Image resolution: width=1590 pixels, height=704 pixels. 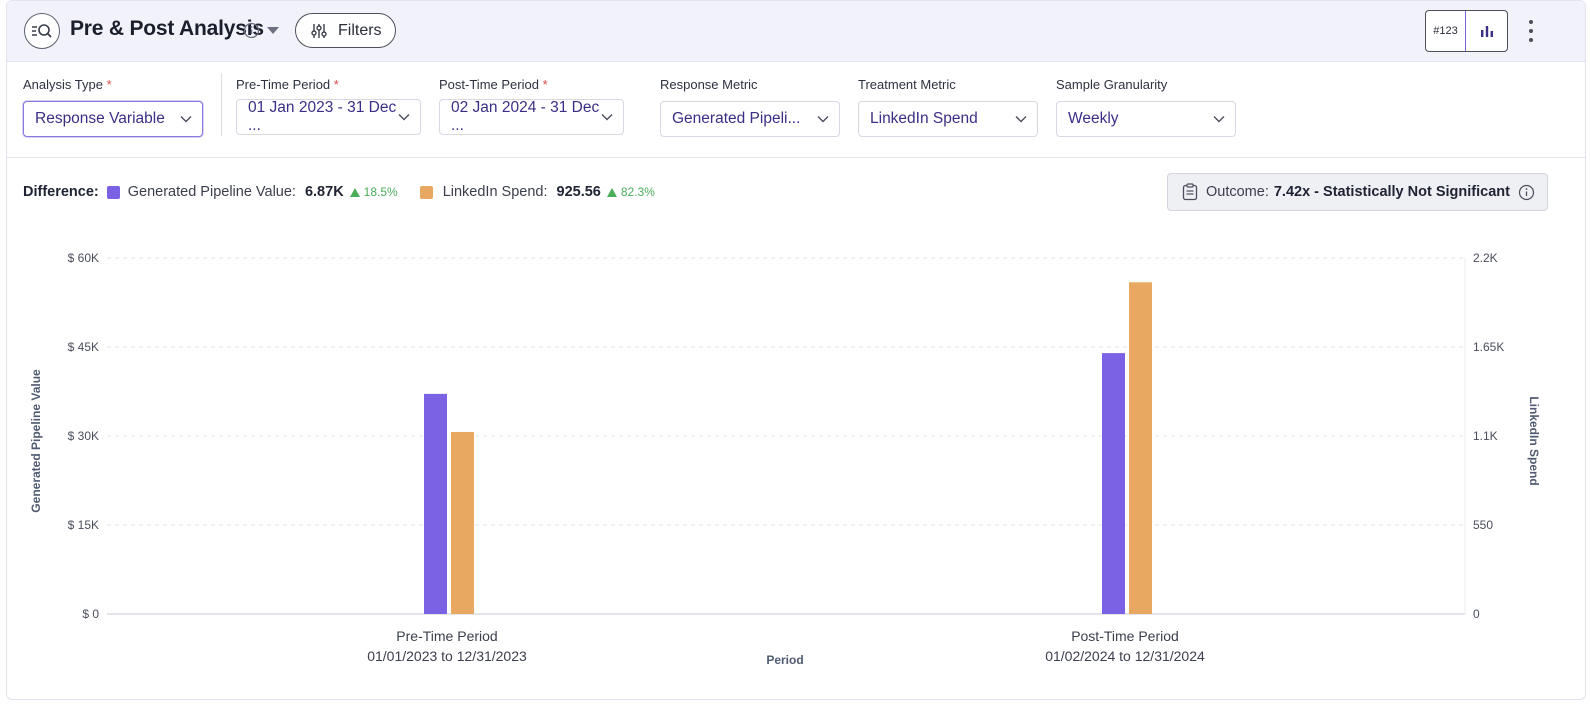 I want to click on spend-bar-pre, so click(x=462, y=522).